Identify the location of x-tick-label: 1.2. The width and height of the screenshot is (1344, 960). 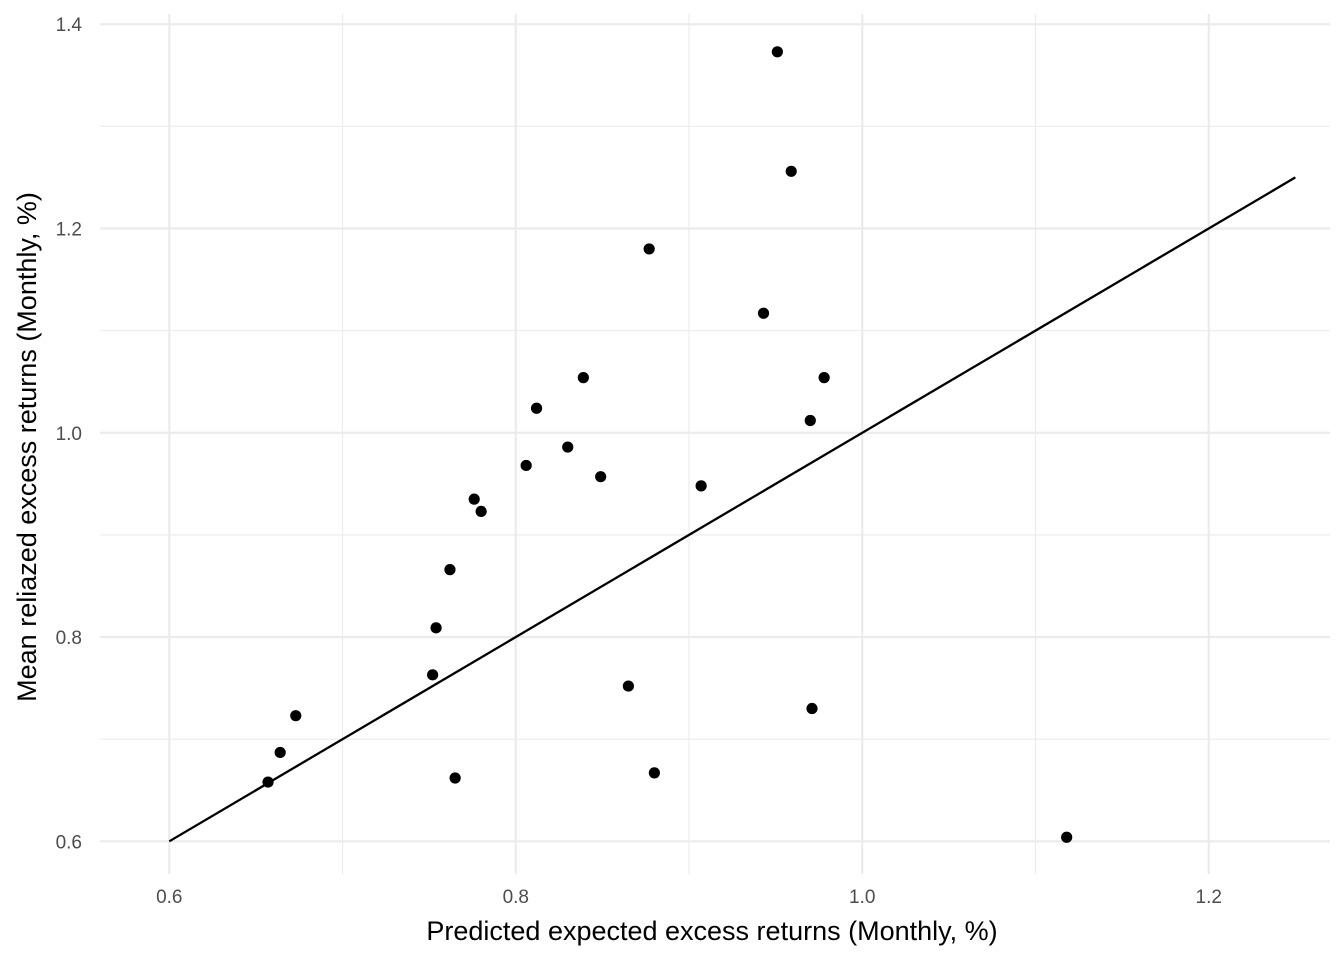
(1209, 897).